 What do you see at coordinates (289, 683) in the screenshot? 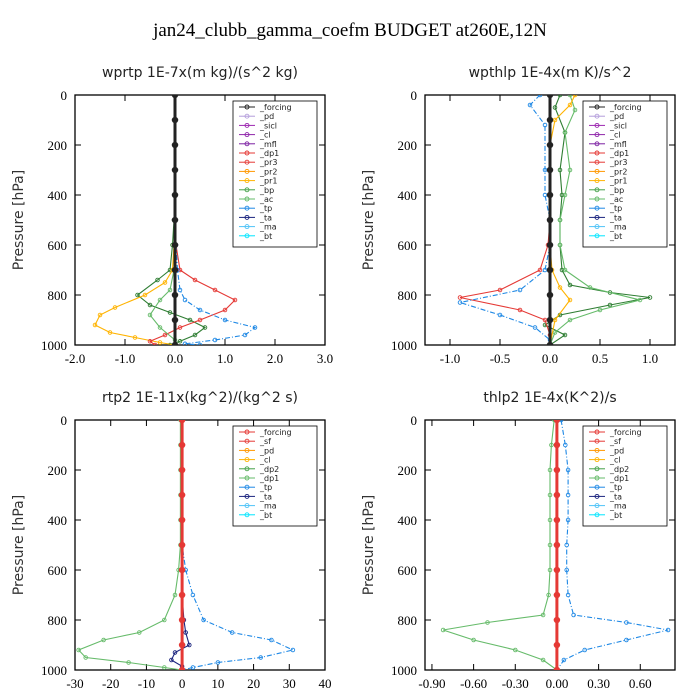
I see `x-tick-label: 30` at bounding box center [289, 683].